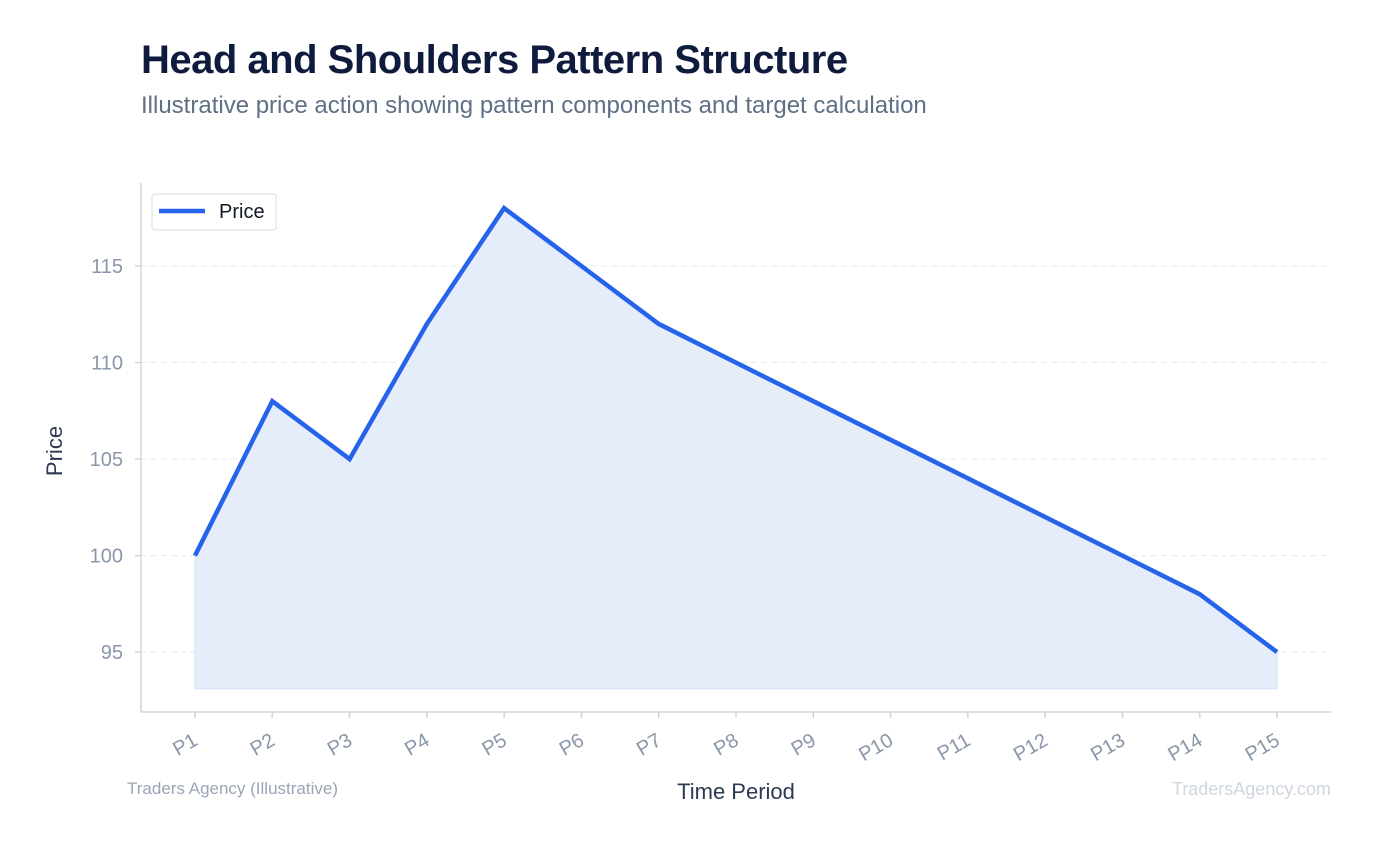 The image size is (1376, 849). What do you see at coordinates (340, 744) in the screenshot?
I see `x-tick-label: P3` at bounding box center [340, 744].